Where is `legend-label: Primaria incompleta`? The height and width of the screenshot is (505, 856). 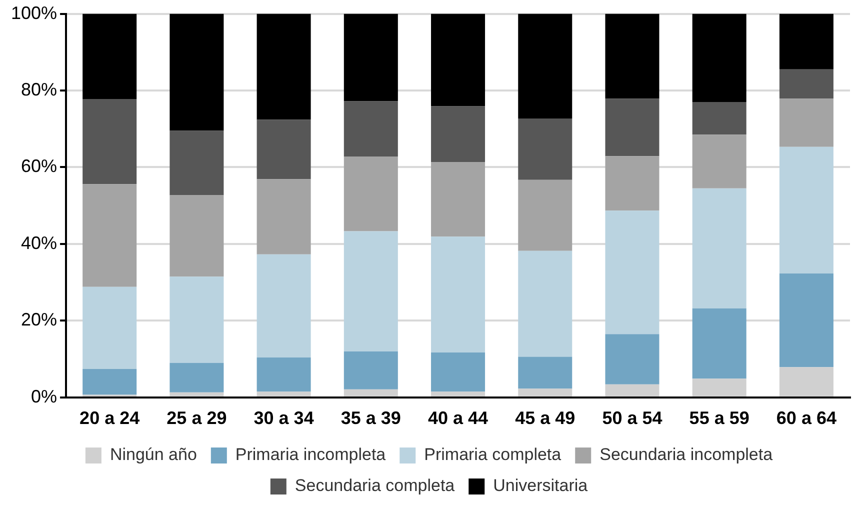
legend-label: Primaria incompleta is located at coordinates (310, 454).